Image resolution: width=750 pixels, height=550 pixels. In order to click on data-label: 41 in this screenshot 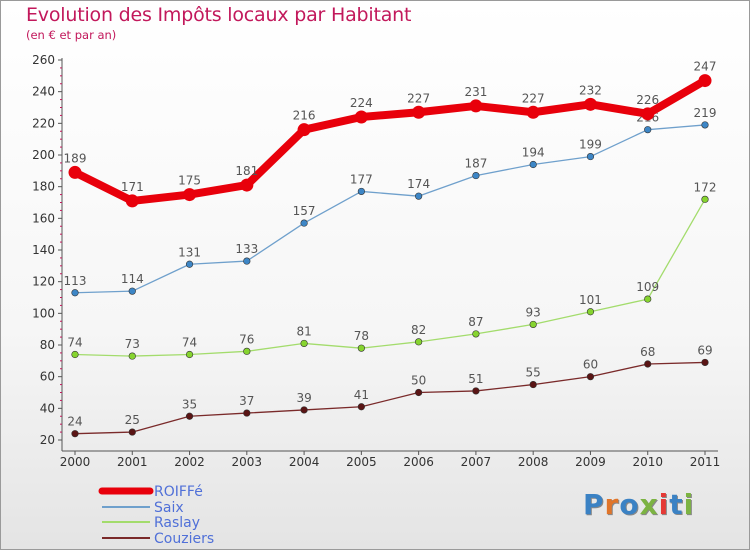, I will do `click(361, 395)`.